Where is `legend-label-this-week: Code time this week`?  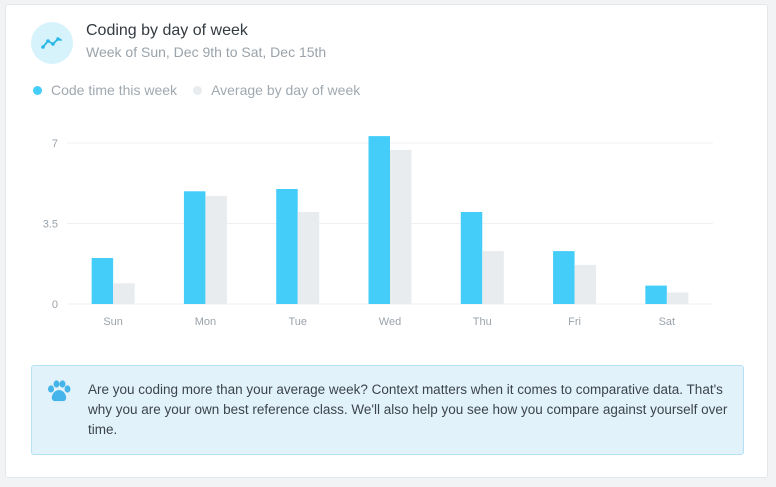 legend-label-this-week: Code time this week is located at coordinates (114, 90).